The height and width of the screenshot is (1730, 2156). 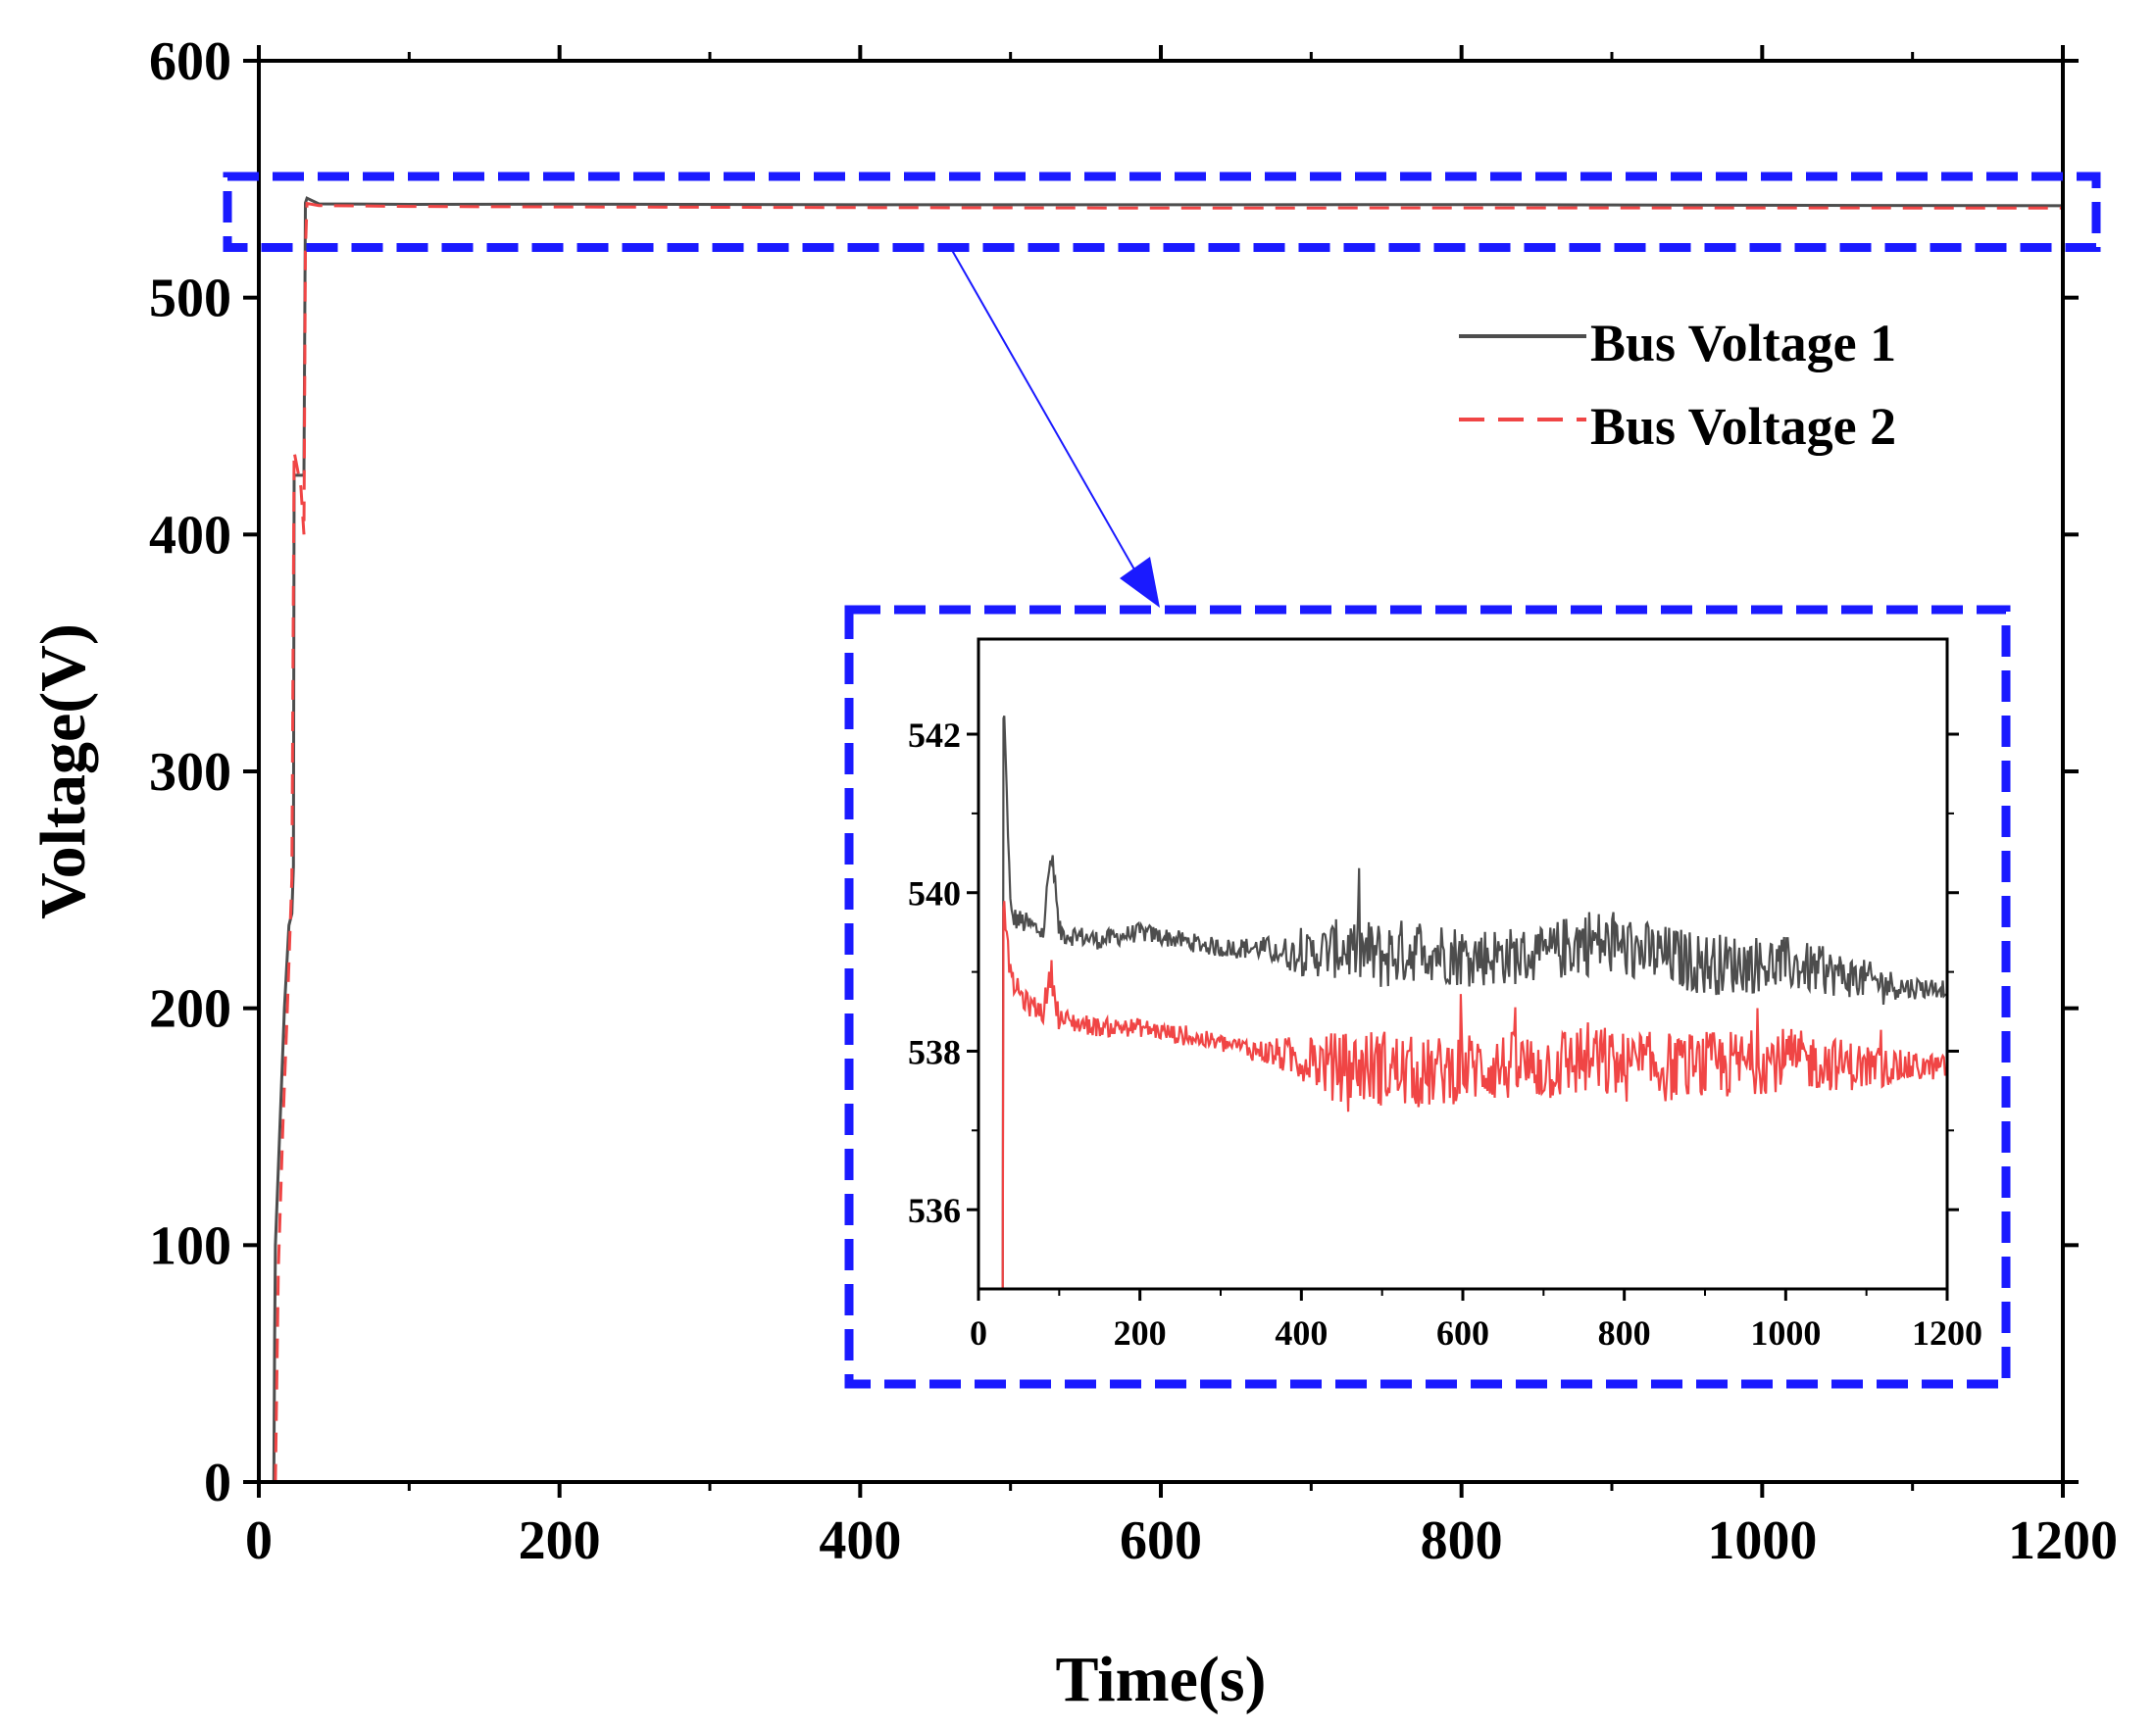 What do you see at coordinates (259, 1540) in the screenshot?
I see `x-tick-label: 0` at bounding box center [259, 1540].